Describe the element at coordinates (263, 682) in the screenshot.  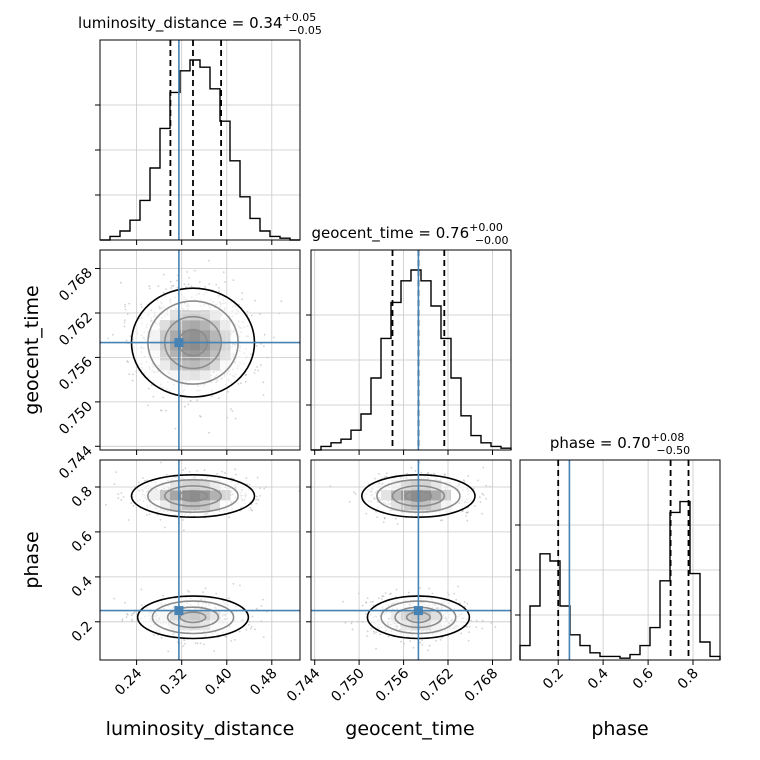
I see `x-tick-label: 0.48` at that location.